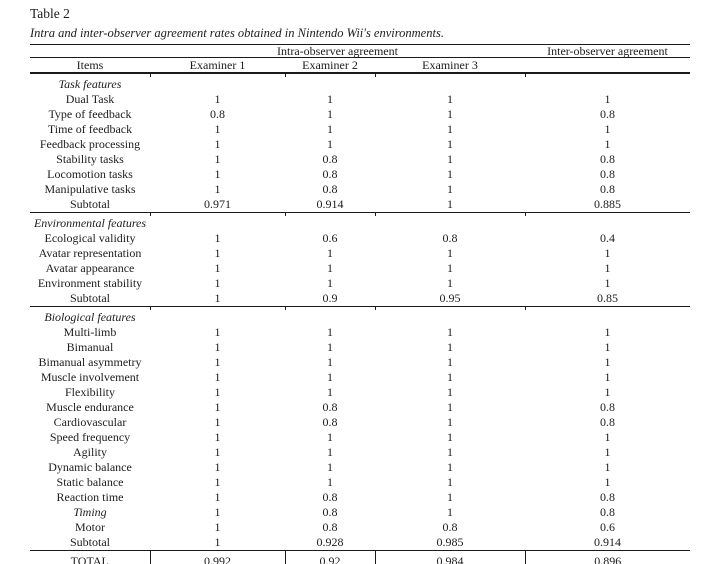  I want to click on value-cell: 0.885, so click(607, 204).